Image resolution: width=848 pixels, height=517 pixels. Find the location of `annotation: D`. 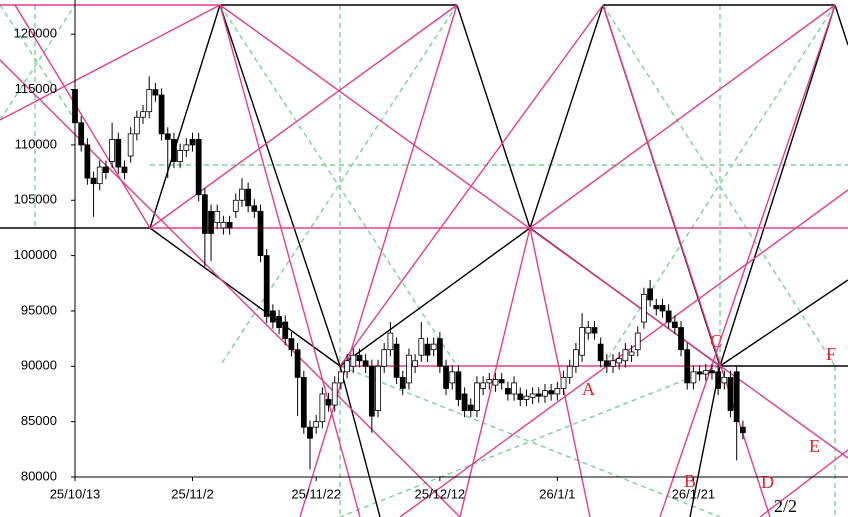

annotation: D is located at coordinates (767, 482).